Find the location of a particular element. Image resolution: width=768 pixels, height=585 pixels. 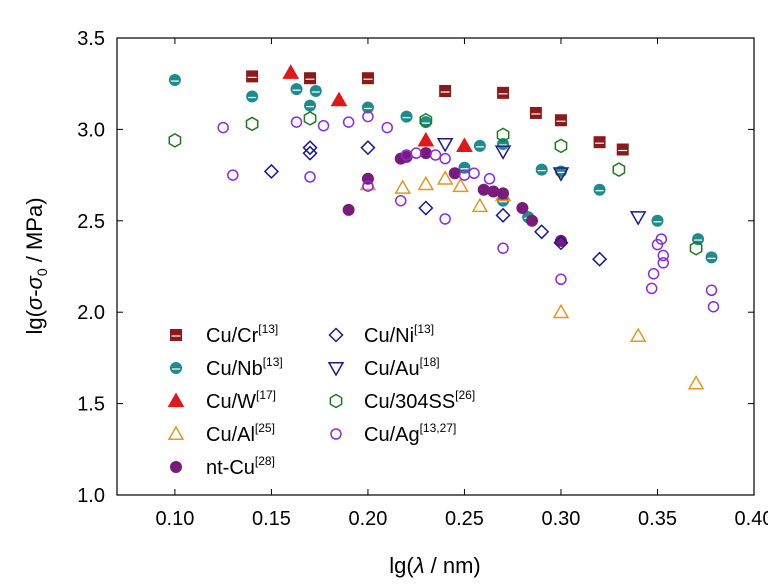

legend-label-cu-304ss: Cu/304SS[26] is located at coordinates (419, 400).